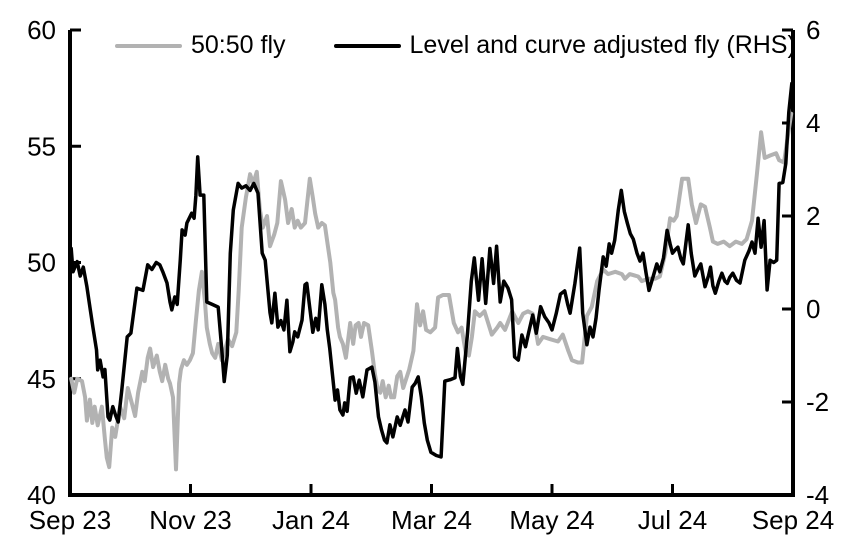  Describe the element at coordinates (813, 123) in the screenshot. I see `right-axis-tick-label: 4` at that location.